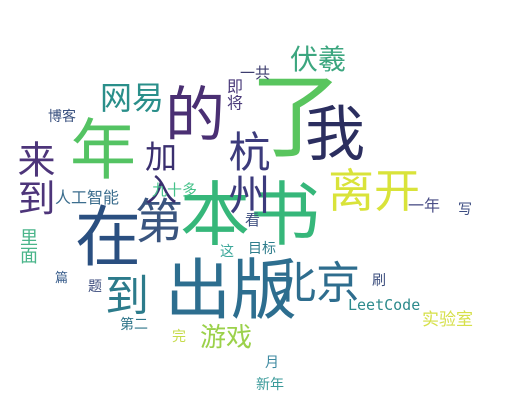 The height and width of the screenshot is (411, 505). What do you see at coordinates (246, 173) in the screenshot?
I see `word-hangzhou: 杭州` at bounding box center [246, 173].